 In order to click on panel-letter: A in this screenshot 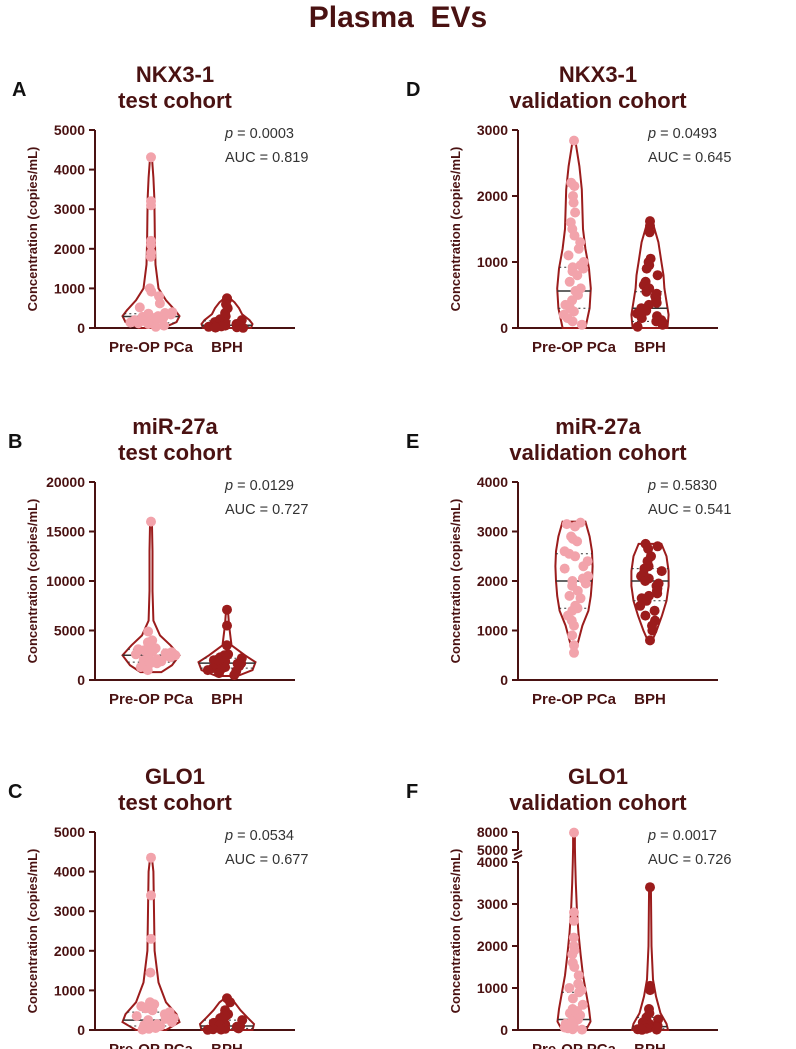, I will do `click(19, 90)`.